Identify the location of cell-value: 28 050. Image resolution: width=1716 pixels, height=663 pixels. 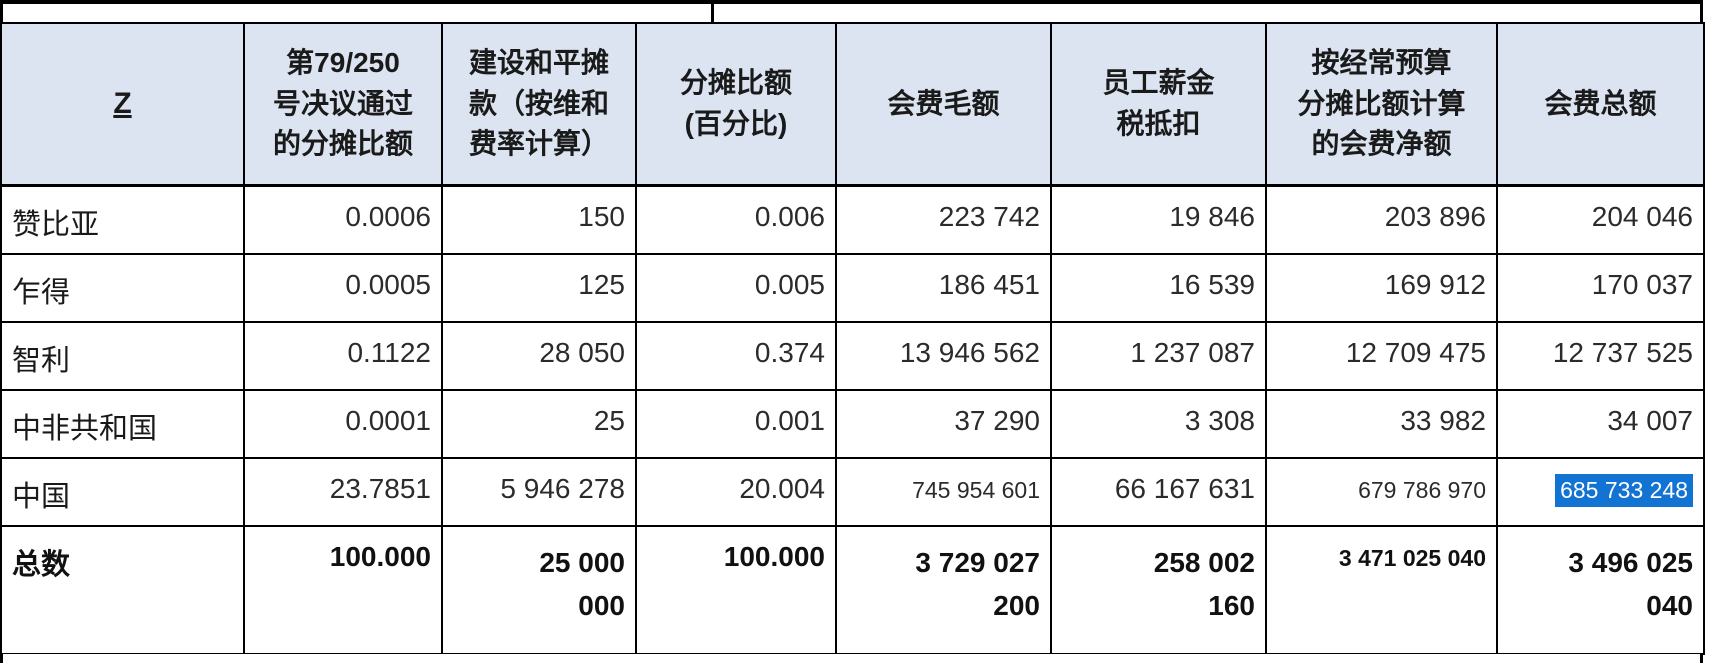
(539, 355).